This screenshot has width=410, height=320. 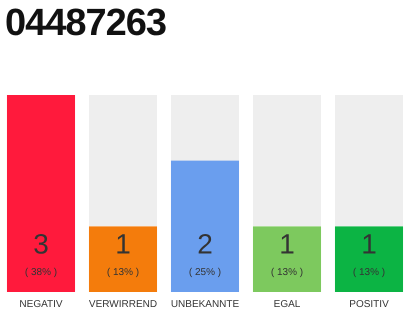 I want to click on chart-title: 04487263, so click(x=85, y=23).